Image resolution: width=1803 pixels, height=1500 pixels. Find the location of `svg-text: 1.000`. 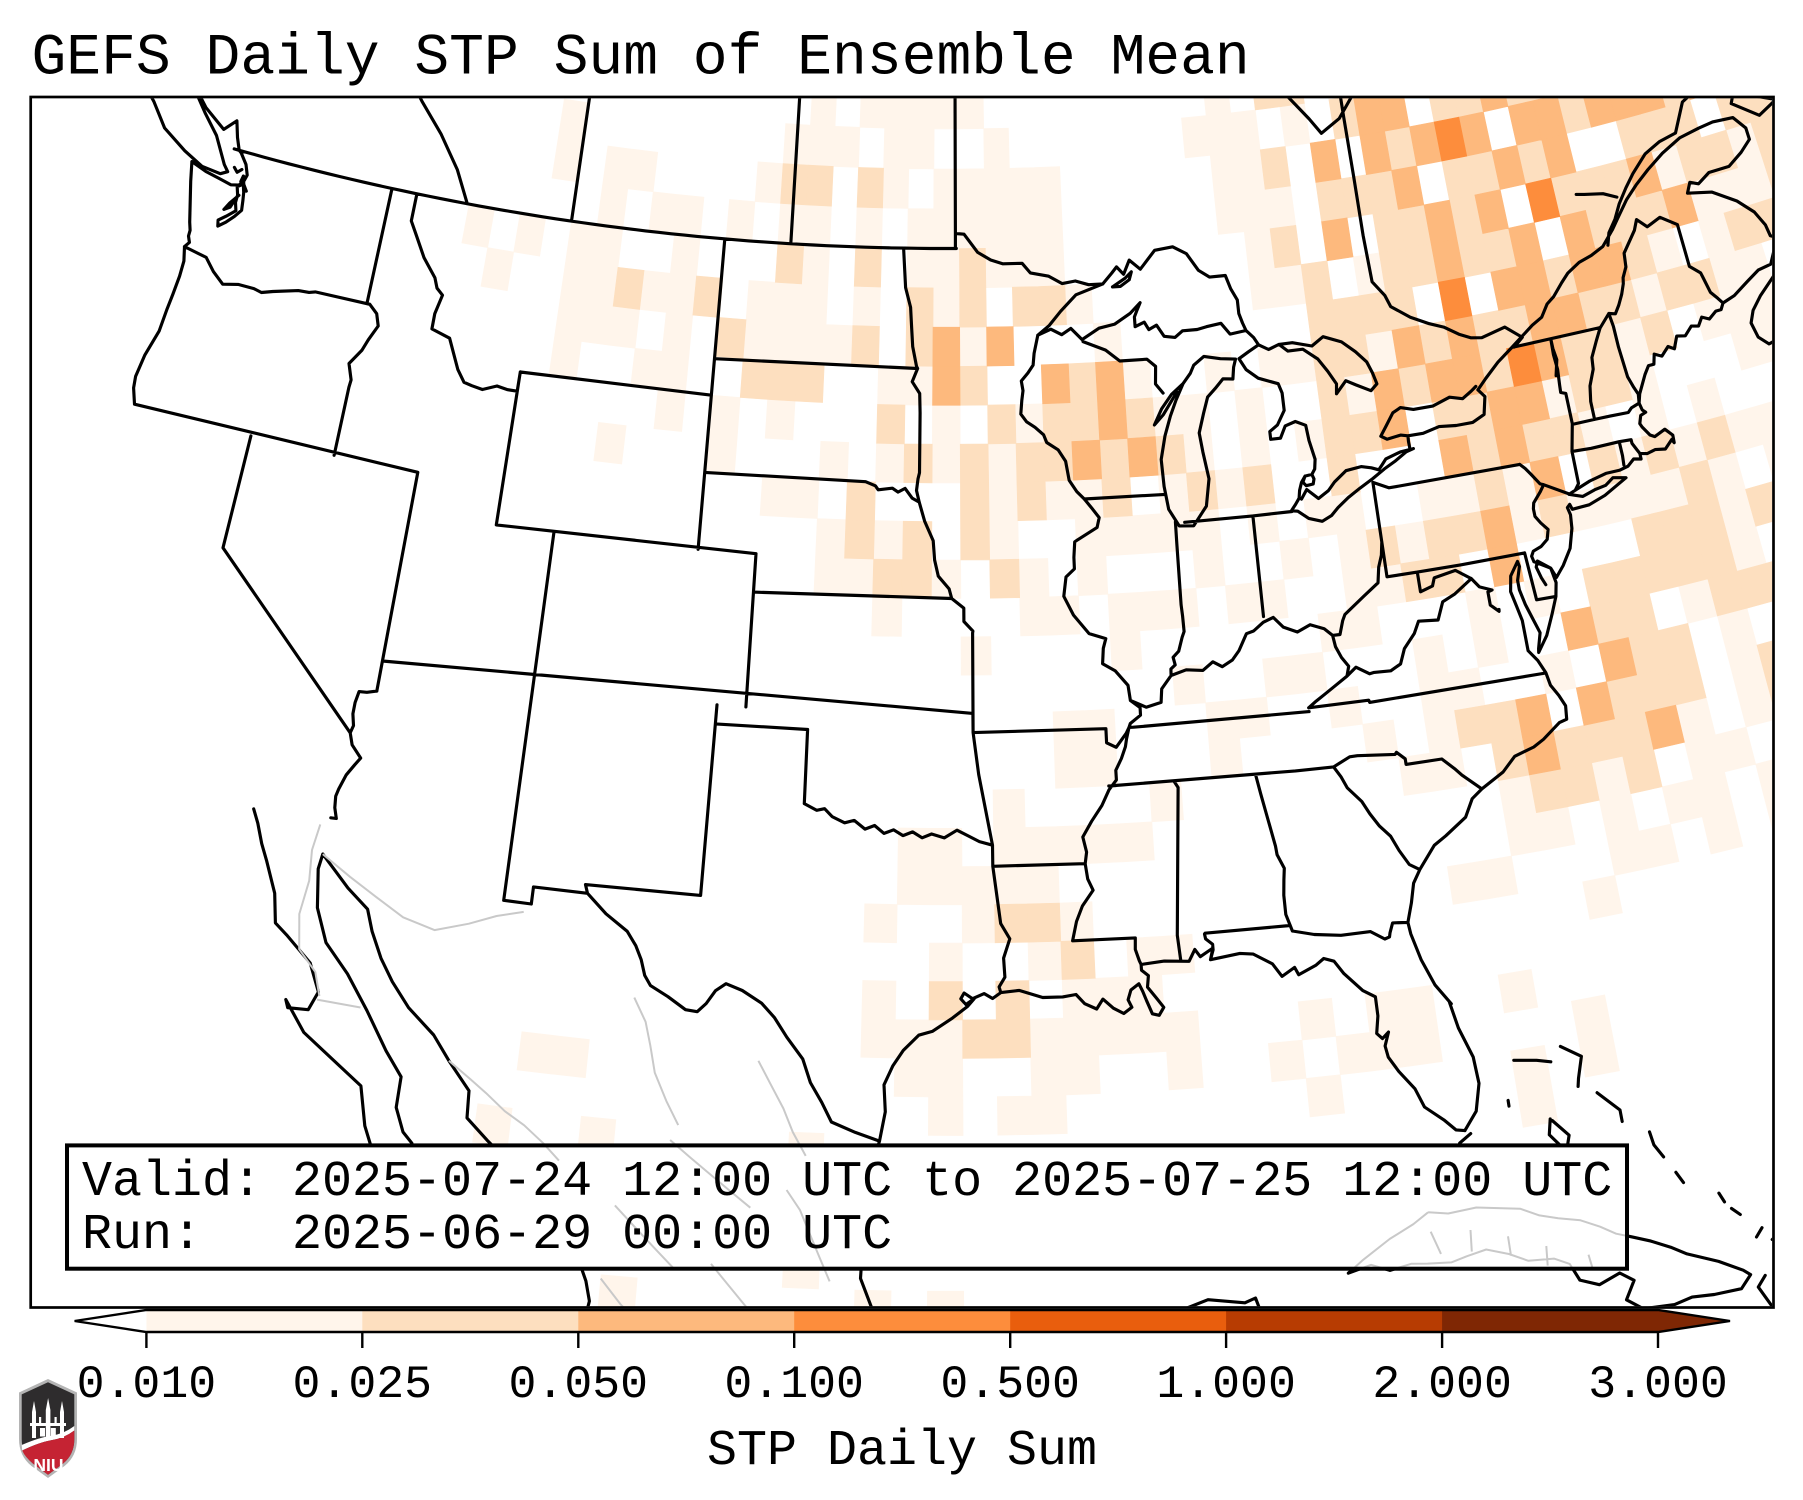

svg-text: 1.000 is located at coordinates (1226, 1384).